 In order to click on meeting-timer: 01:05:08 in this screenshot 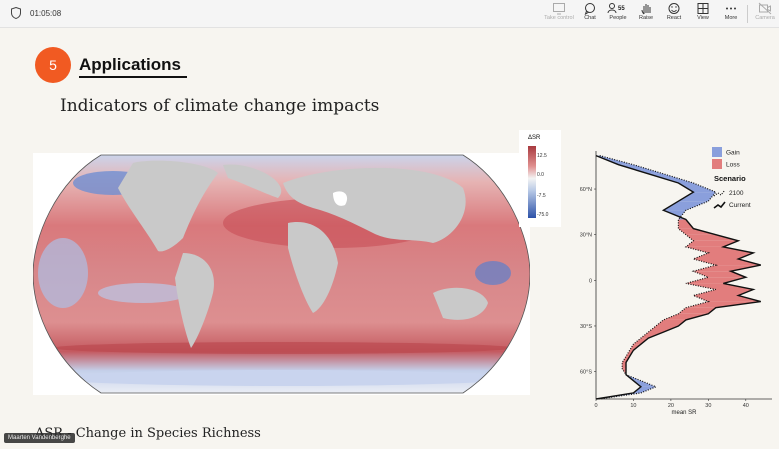, I will do `click(46, 13)`.